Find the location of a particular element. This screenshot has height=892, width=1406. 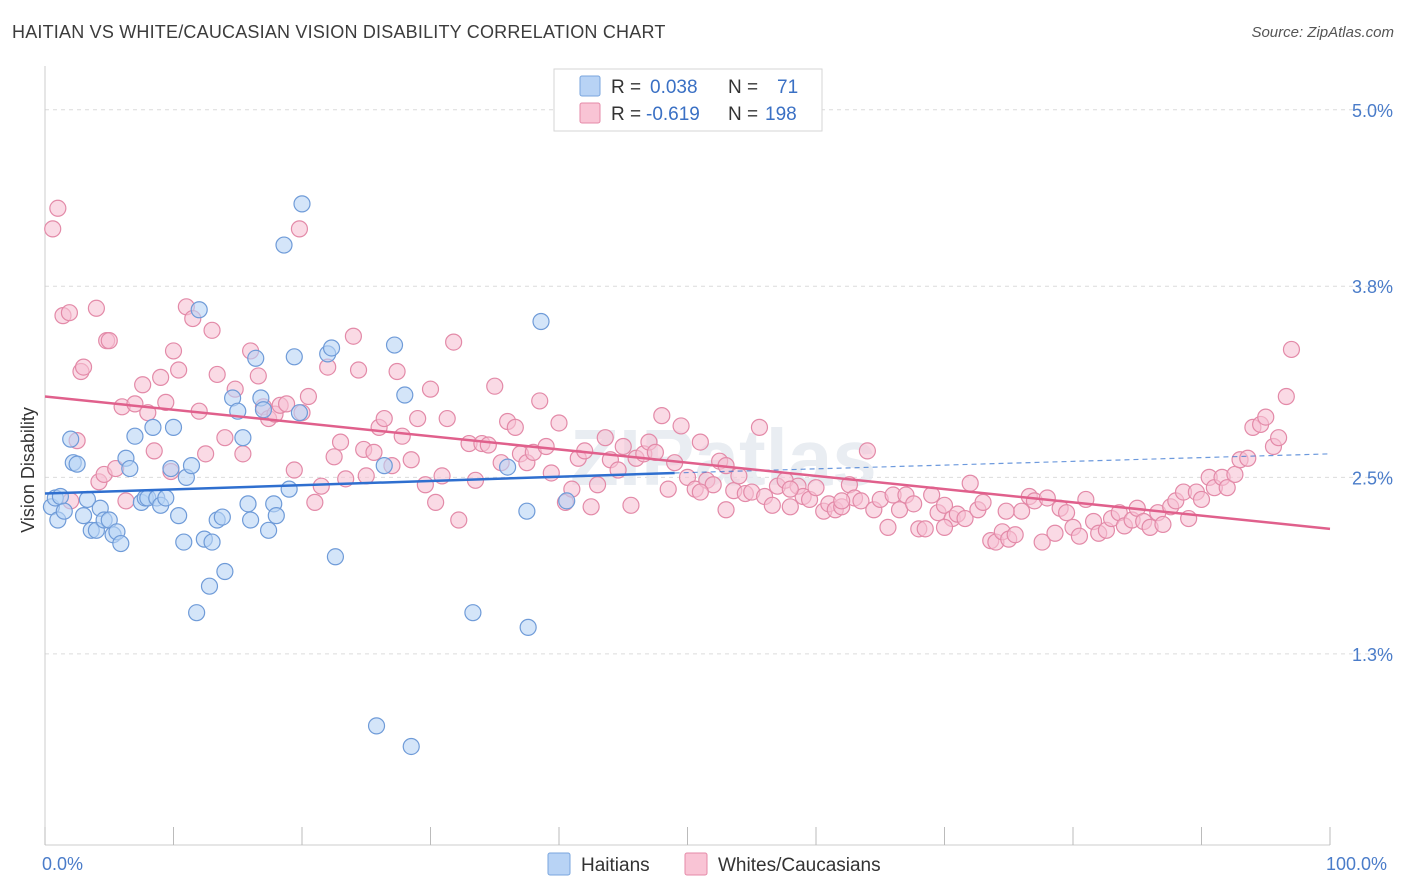

legend-r-label-2: R = is located at coordinates (626, 114).